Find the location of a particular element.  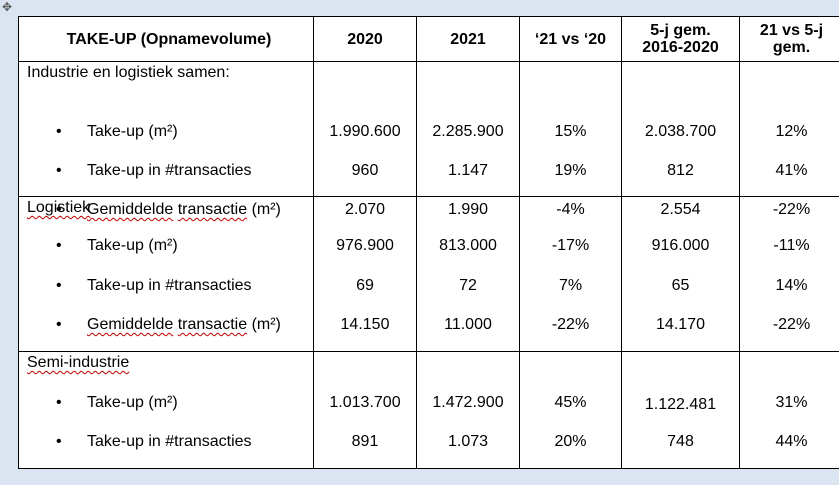

header-2020: 2020 is located at coordinates (365, 39).